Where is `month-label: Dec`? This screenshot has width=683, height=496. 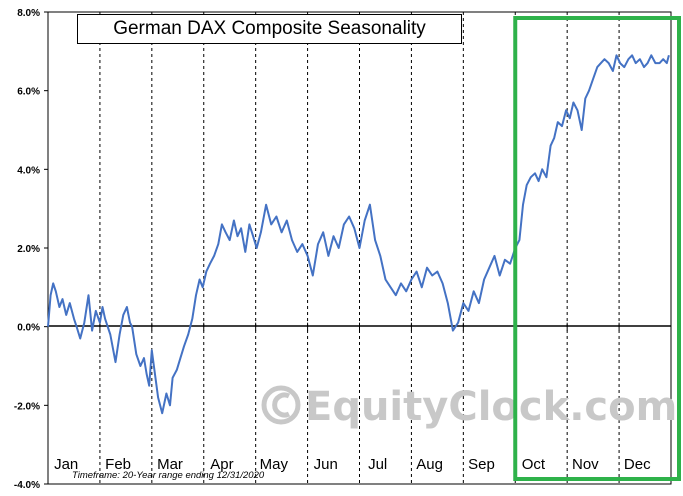
month-label: Dec is located at coordinates (637, 464).